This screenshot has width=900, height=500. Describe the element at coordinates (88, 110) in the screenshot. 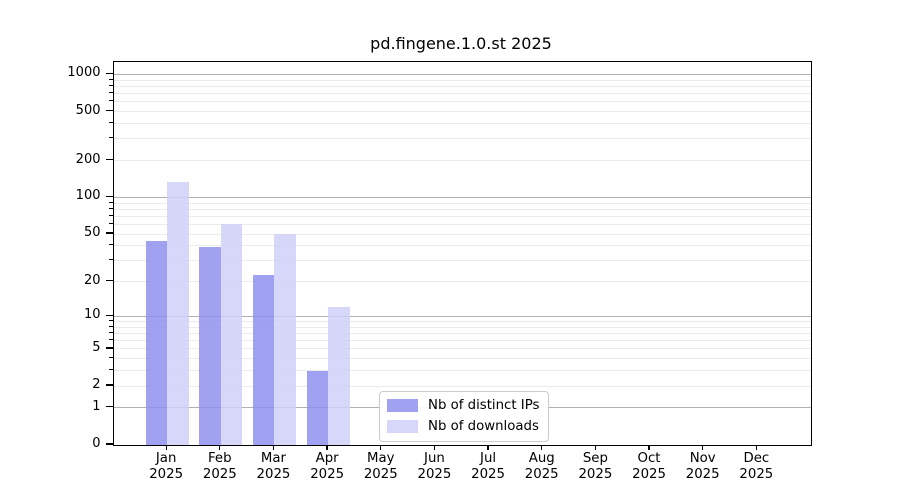

I see `y-tick-label: 500` at that location.